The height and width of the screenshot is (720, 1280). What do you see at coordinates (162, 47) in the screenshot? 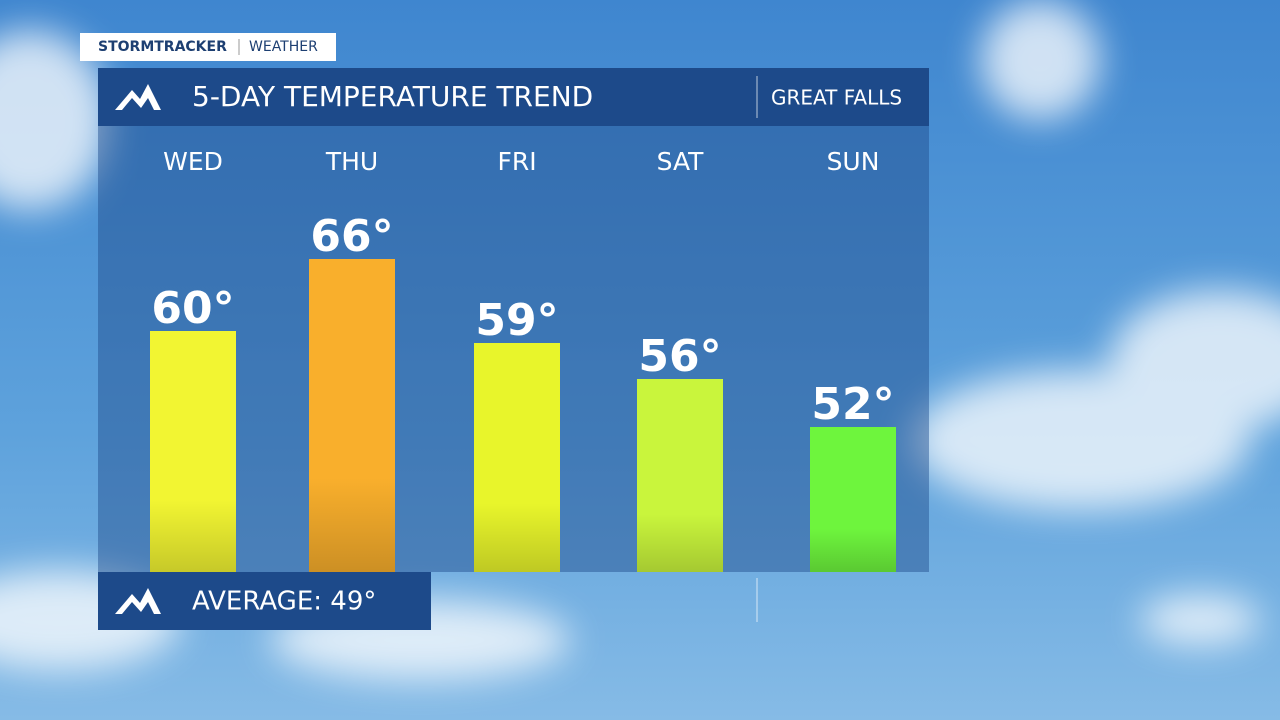
I see `brand: STORMTRACKER` at bounding box center [162, 47].